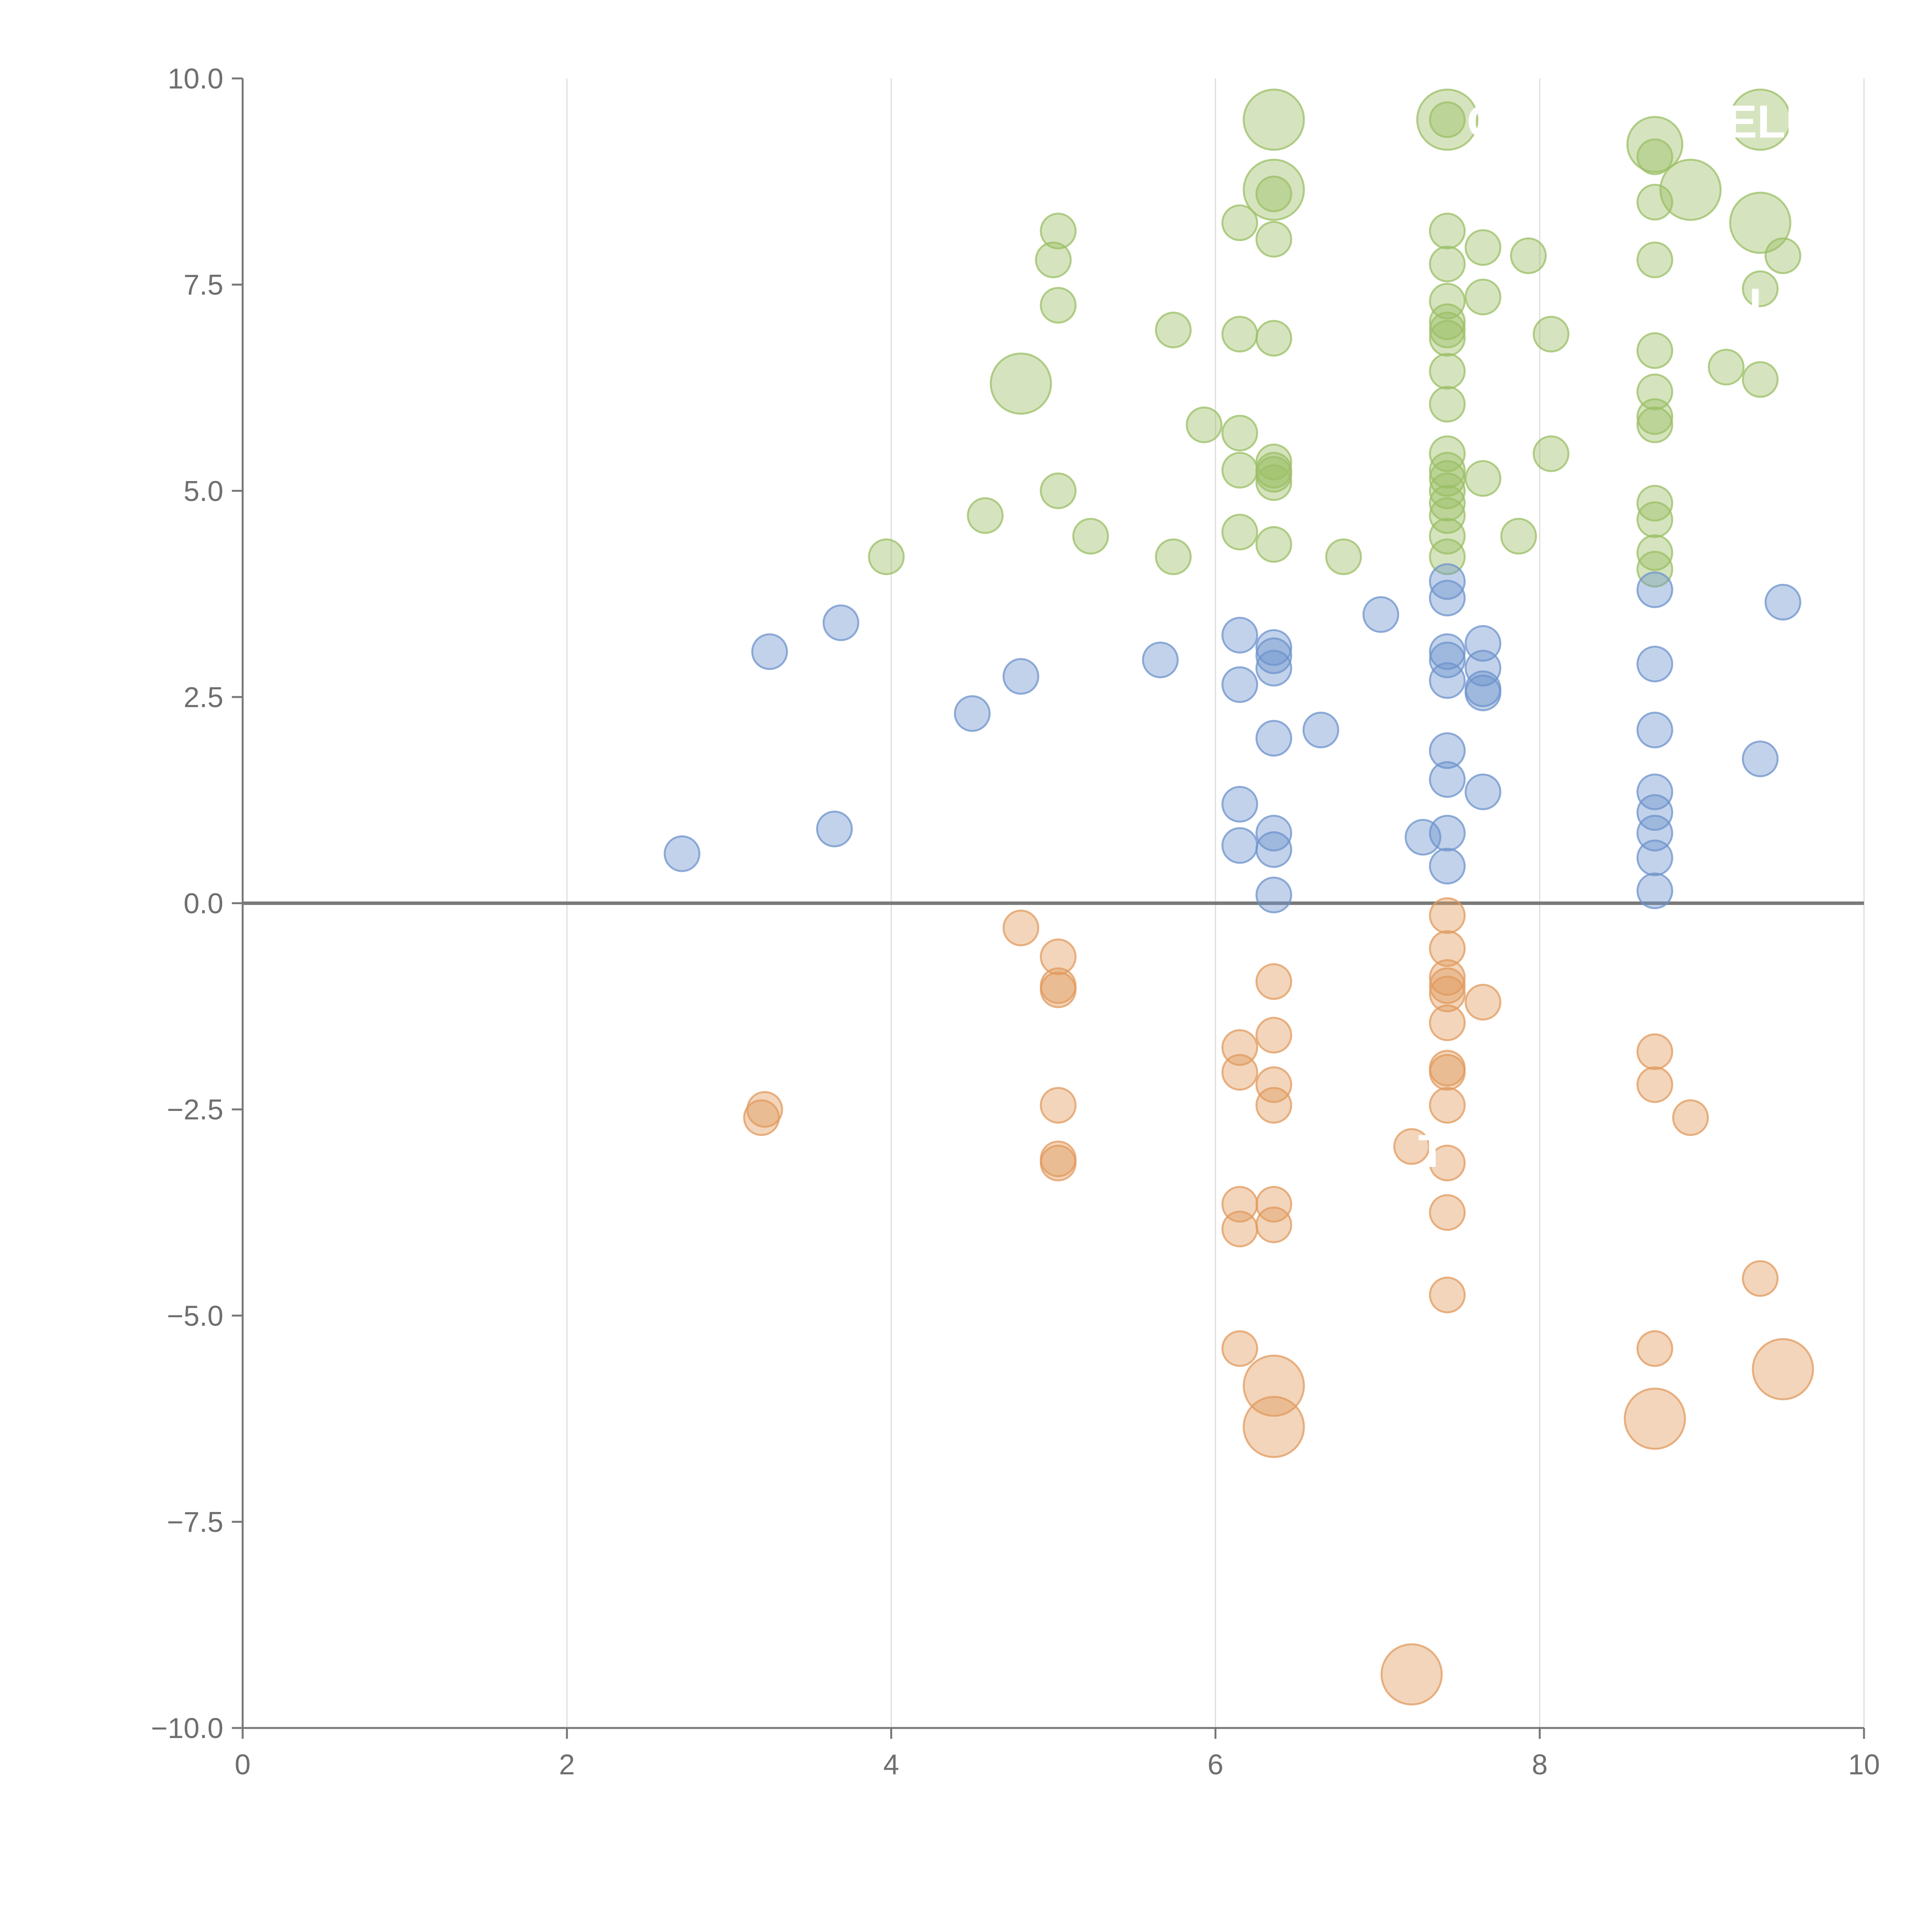  I want to click on y-tick-label: 5.0, so click(204, 491).